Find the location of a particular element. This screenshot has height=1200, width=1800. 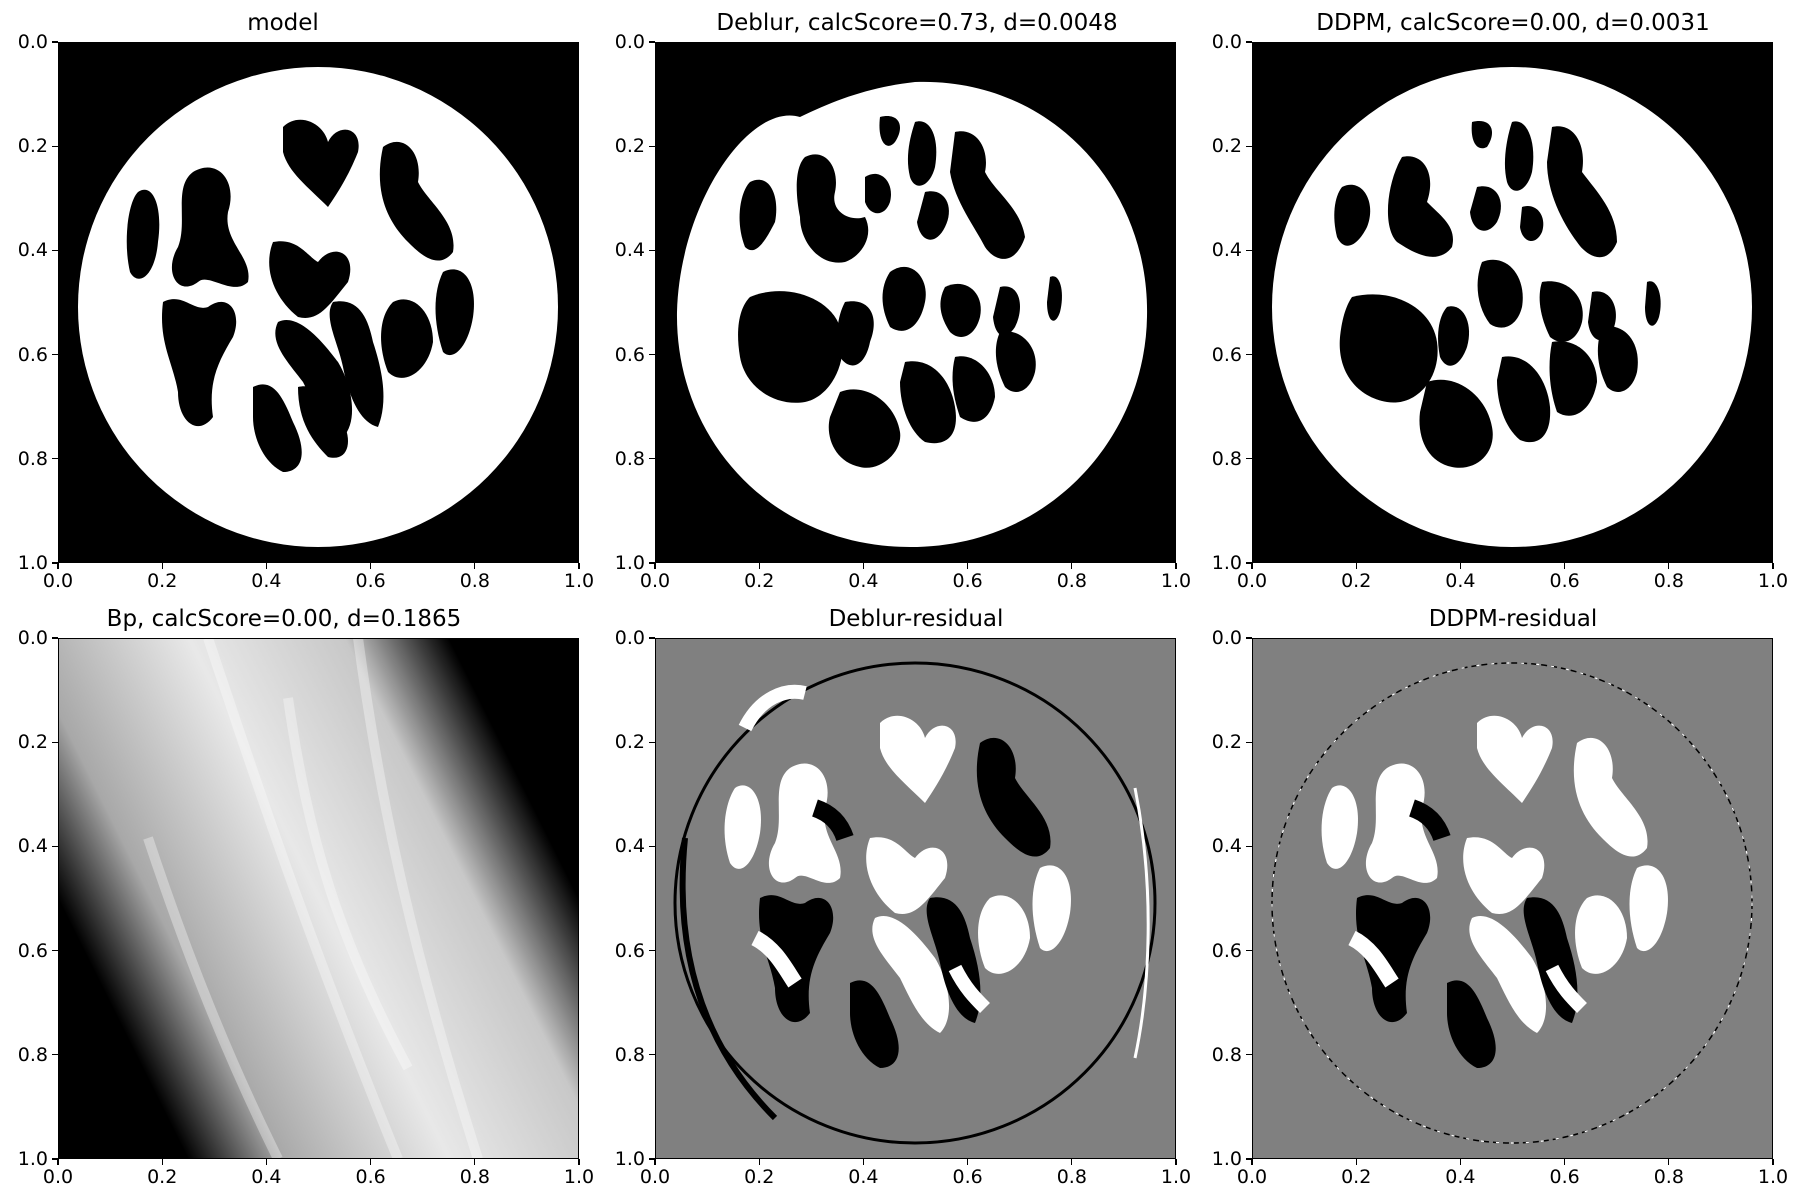

ddpm-residual-frame is located at coordinates (1512, 898).